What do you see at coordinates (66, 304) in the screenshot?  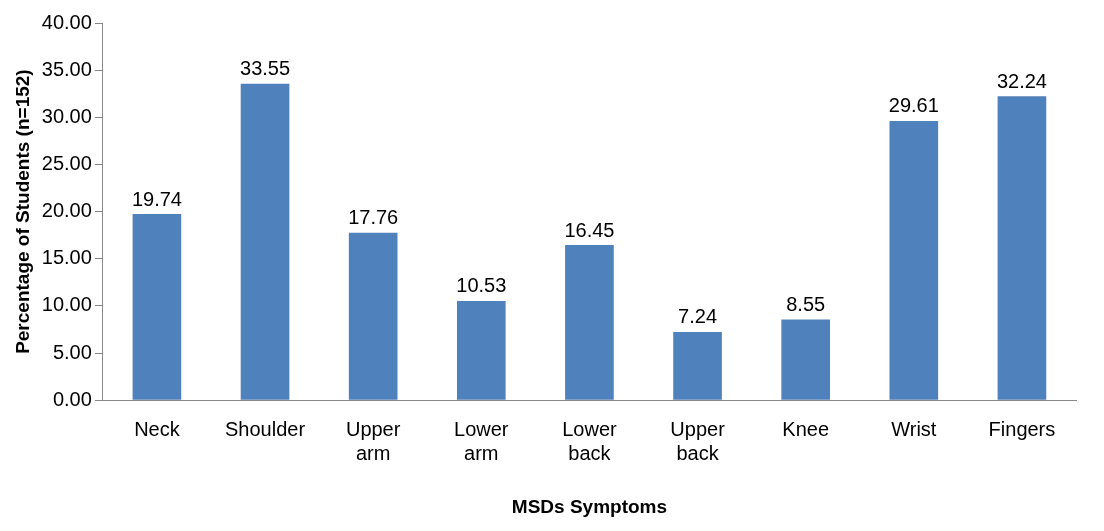 I see `y-tick-label: 10.00` at bounding box center [66, 304].